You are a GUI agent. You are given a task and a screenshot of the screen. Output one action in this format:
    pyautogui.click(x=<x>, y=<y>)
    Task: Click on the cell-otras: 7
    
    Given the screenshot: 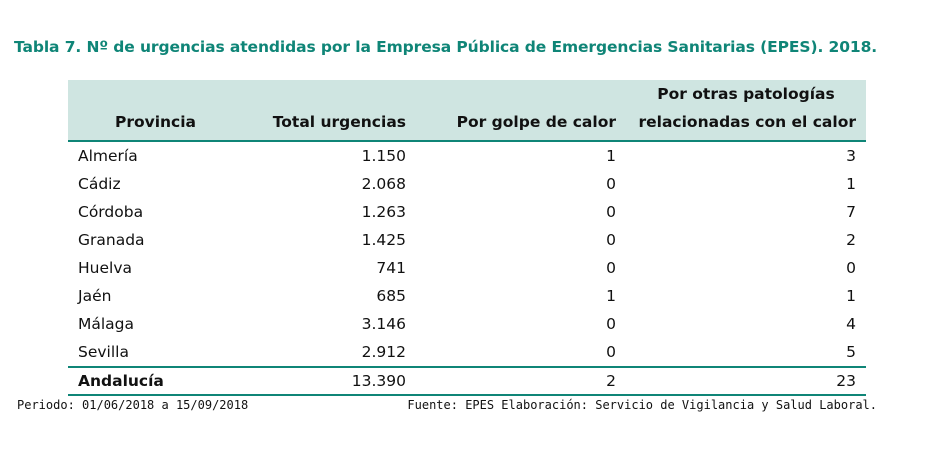 What is the action you would take?
    pyautogui.click(x=851, y=212)
    